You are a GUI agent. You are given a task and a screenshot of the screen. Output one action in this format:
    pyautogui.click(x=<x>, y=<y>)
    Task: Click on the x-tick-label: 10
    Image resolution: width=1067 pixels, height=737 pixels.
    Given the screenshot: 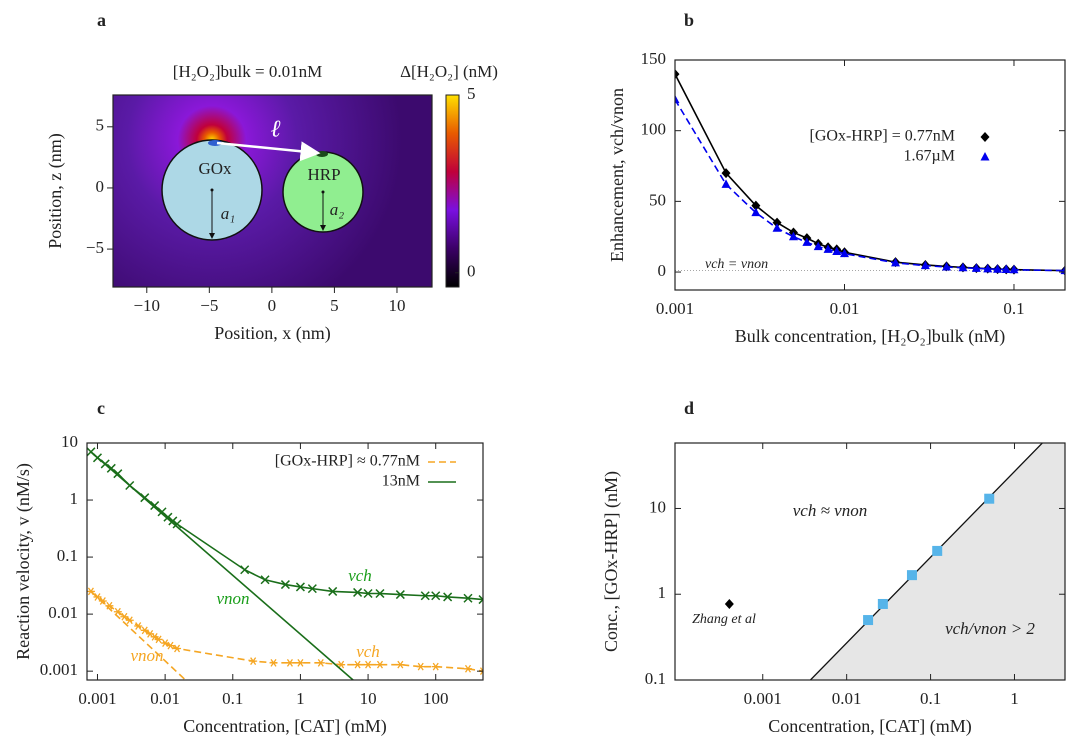 What is the action you would take?
    pyautogui.click(x=368, y=698)
    